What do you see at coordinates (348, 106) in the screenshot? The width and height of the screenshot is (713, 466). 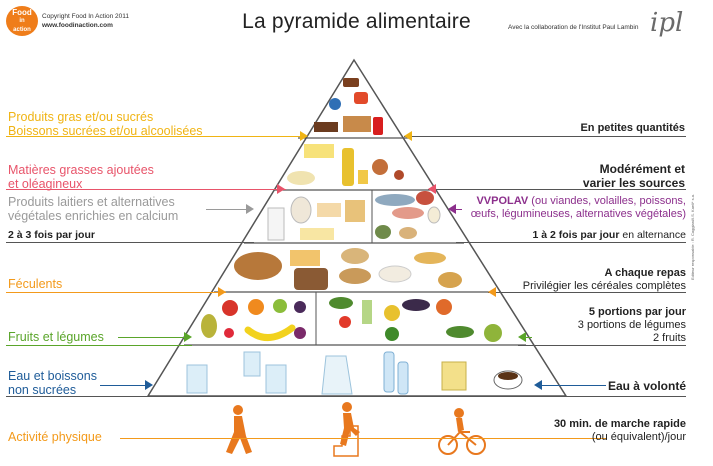 I see `sweets-illustration` at bounding box center [348, 106].